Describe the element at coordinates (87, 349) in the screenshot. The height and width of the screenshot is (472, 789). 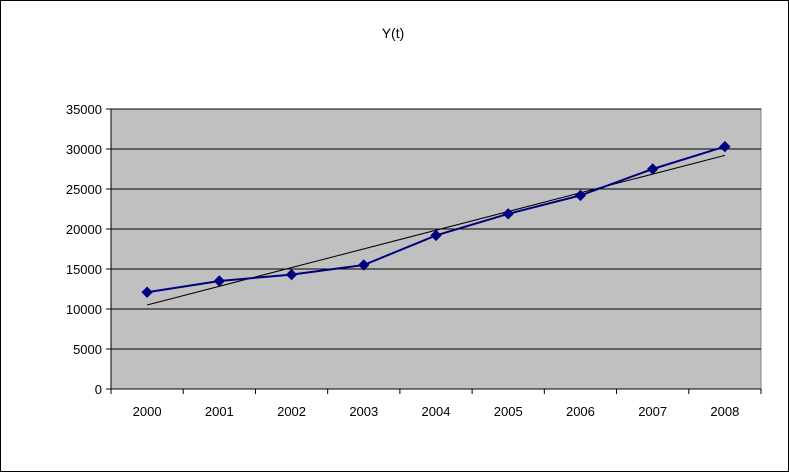
I see `y-tick-label: 5000` at that location.